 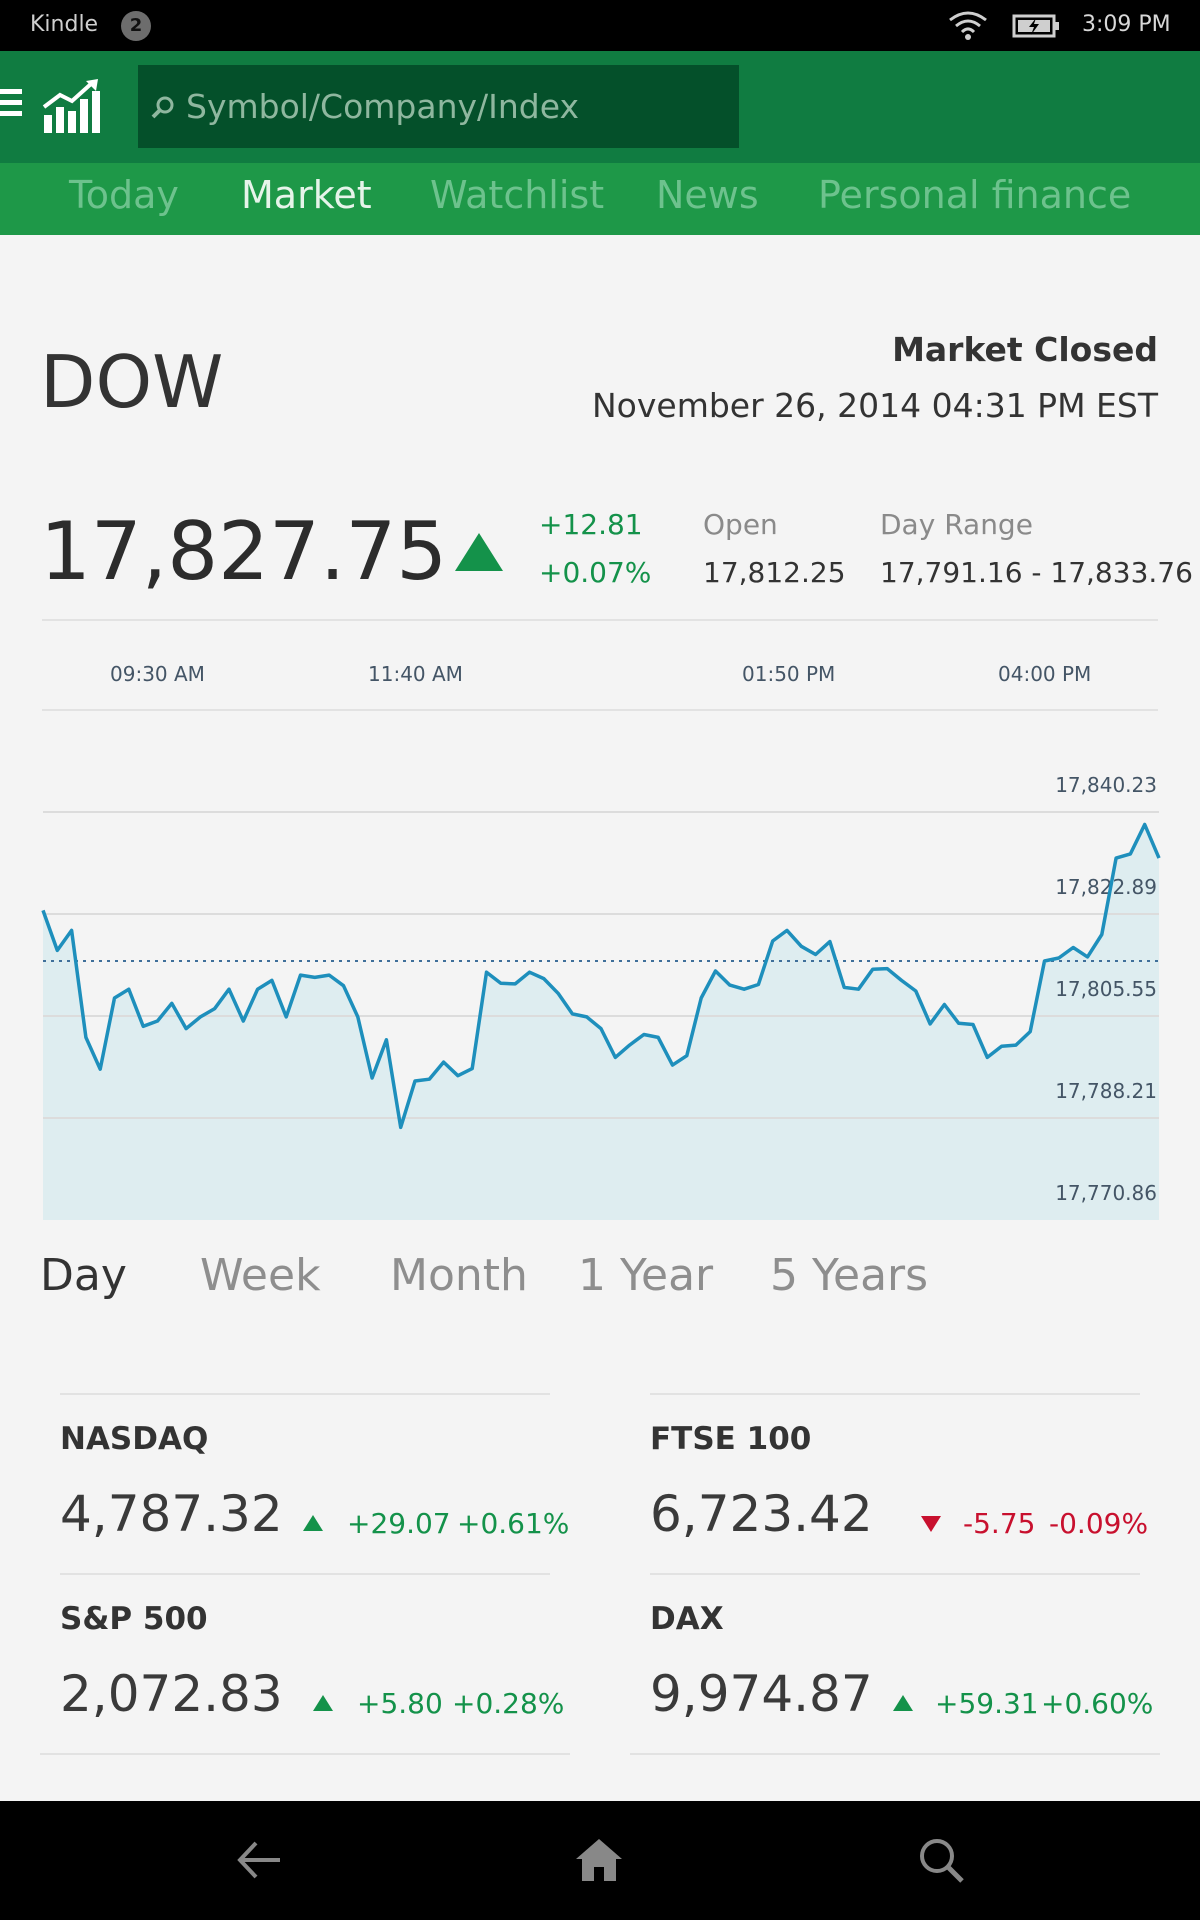 I want to click on tab-personal-finance: Personal finance, so click(x=975, y=195).